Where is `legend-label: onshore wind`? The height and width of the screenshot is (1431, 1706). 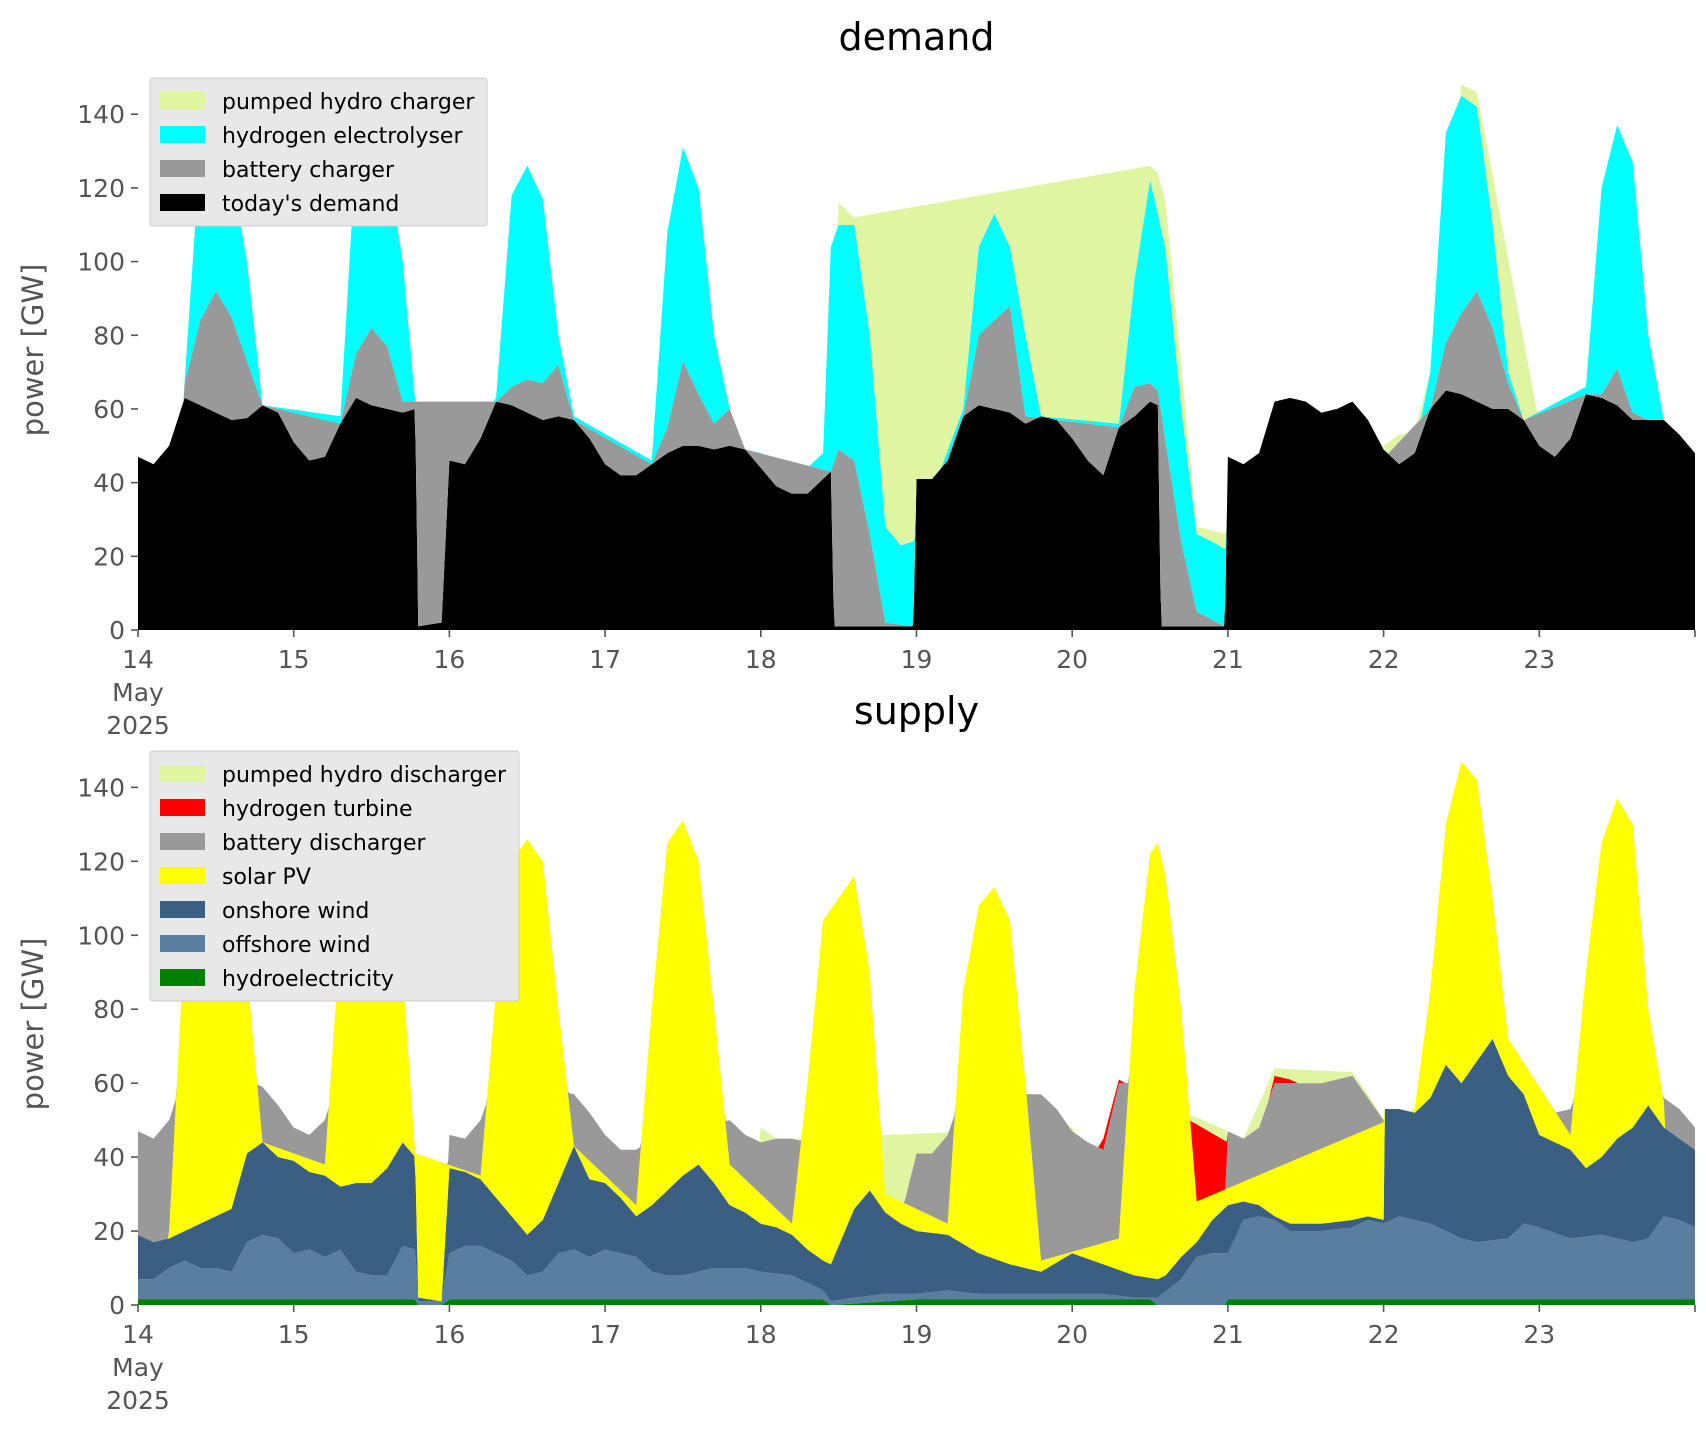 legend-label: onshore wind is located at coordinates (295, 911).